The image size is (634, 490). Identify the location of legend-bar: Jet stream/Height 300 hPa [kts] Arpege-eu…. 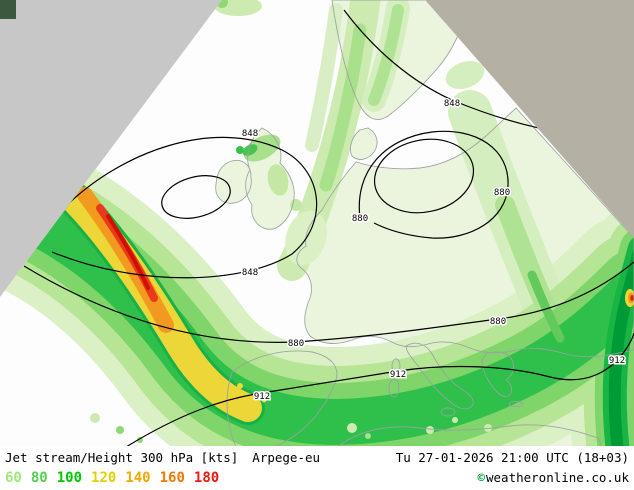
(317, 468).